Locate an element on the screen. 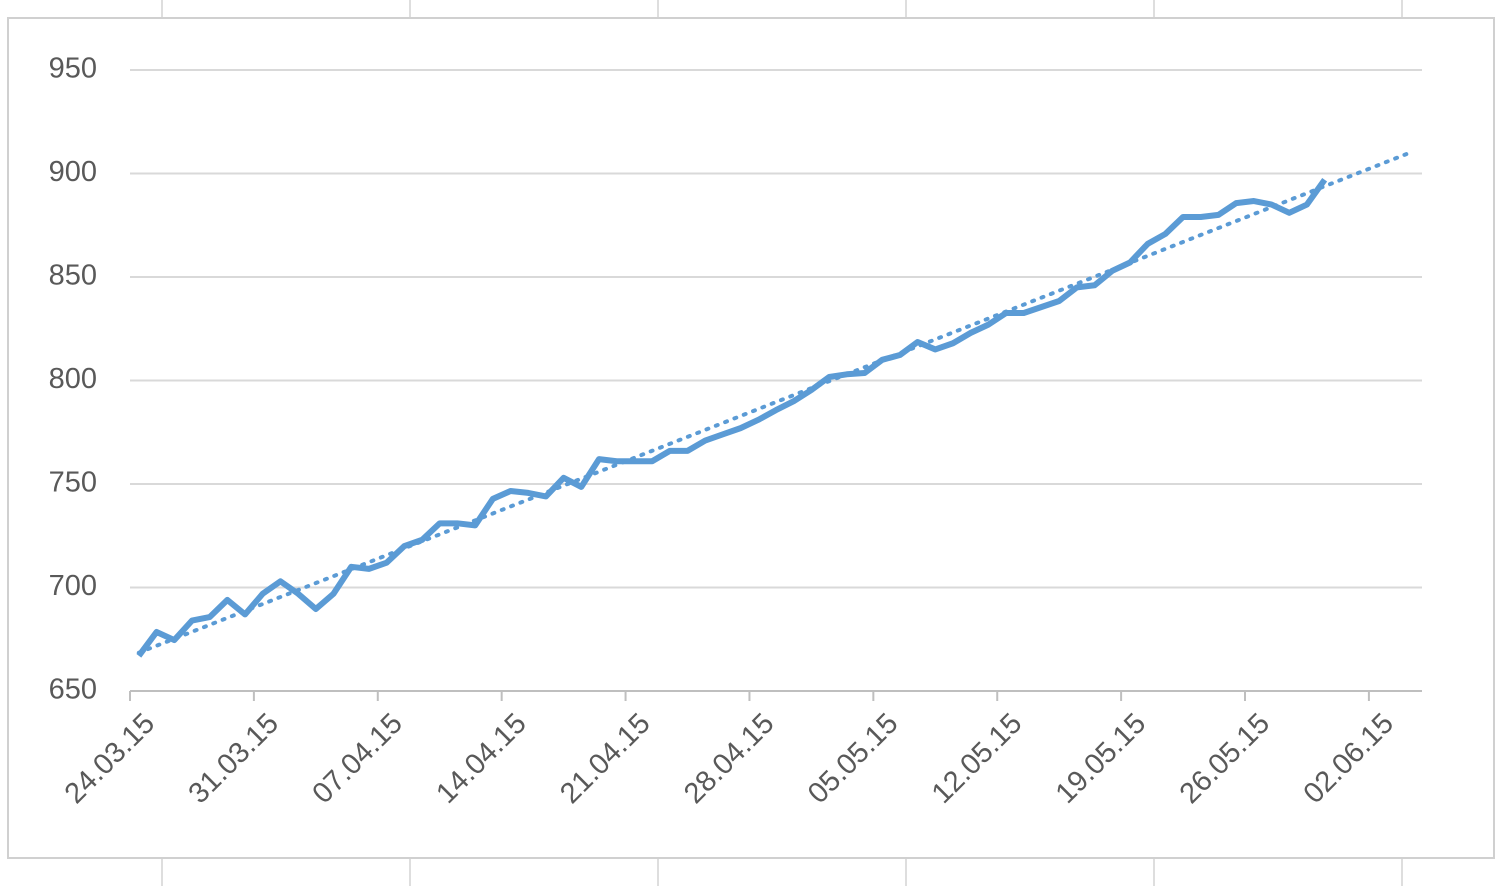 This screenshot has width=1504, height=891. y-tick-label: 900 is located at coordinates (73, 172).